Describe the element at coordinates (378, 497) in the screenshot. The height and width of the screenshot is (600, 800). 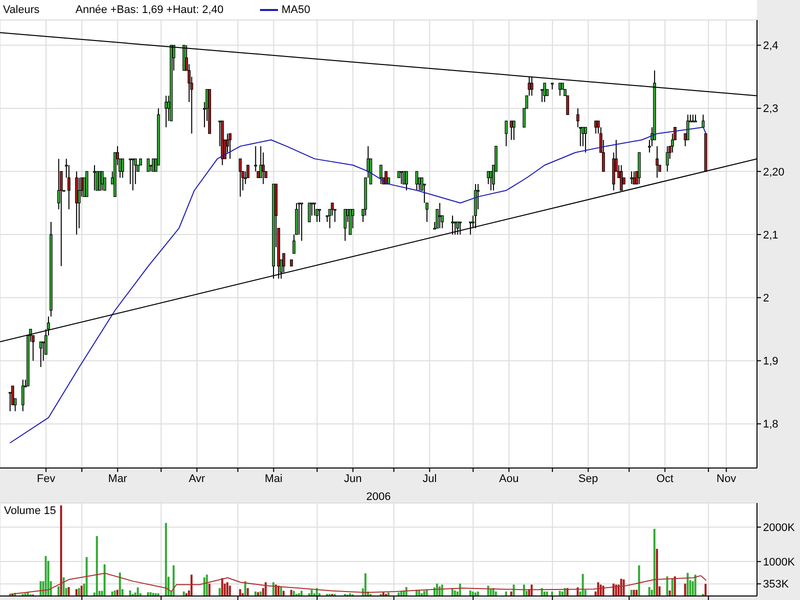
I see `x-axis-title: 2006` at that location.